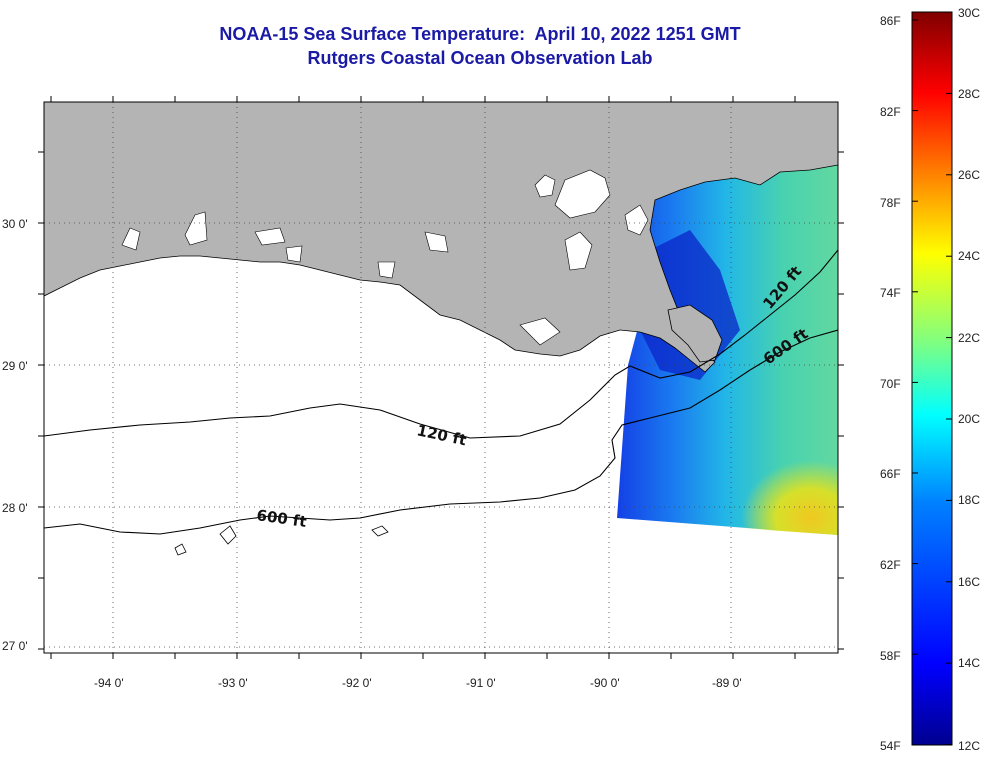  I want to click on colorbar, so click(932, 378).